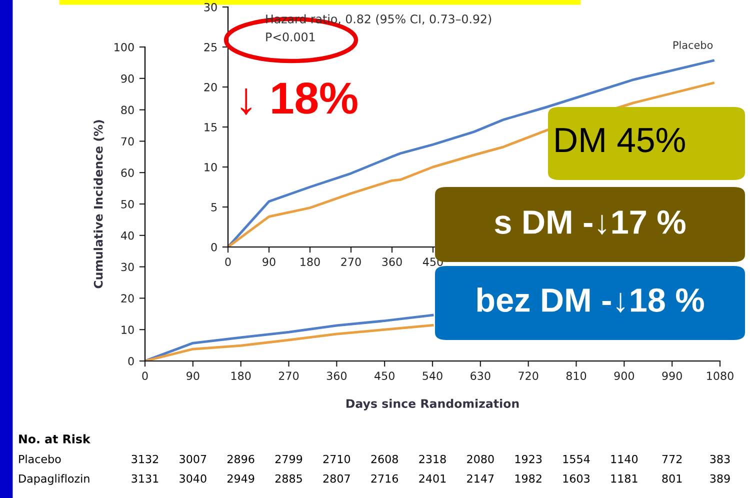 The height and width of the screenshot is (498, 750). Describe the element at coordinates (384, 459) in the screenshot. I see `text: 2608` at that location.